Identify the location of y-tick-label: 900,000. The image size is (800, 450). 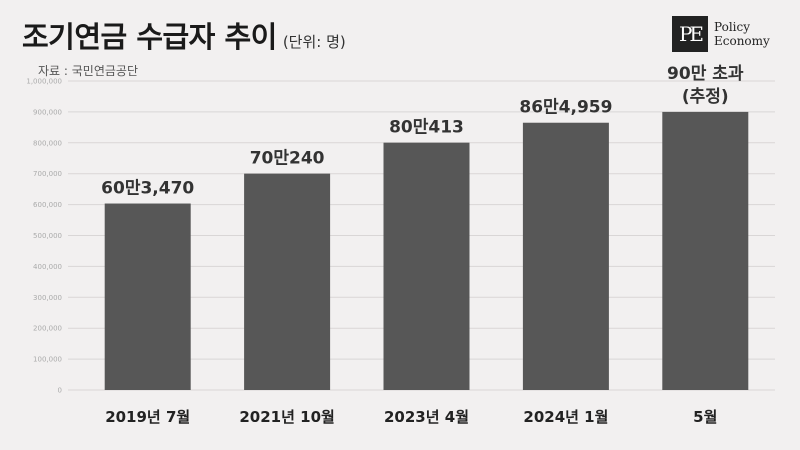
(47, 112).